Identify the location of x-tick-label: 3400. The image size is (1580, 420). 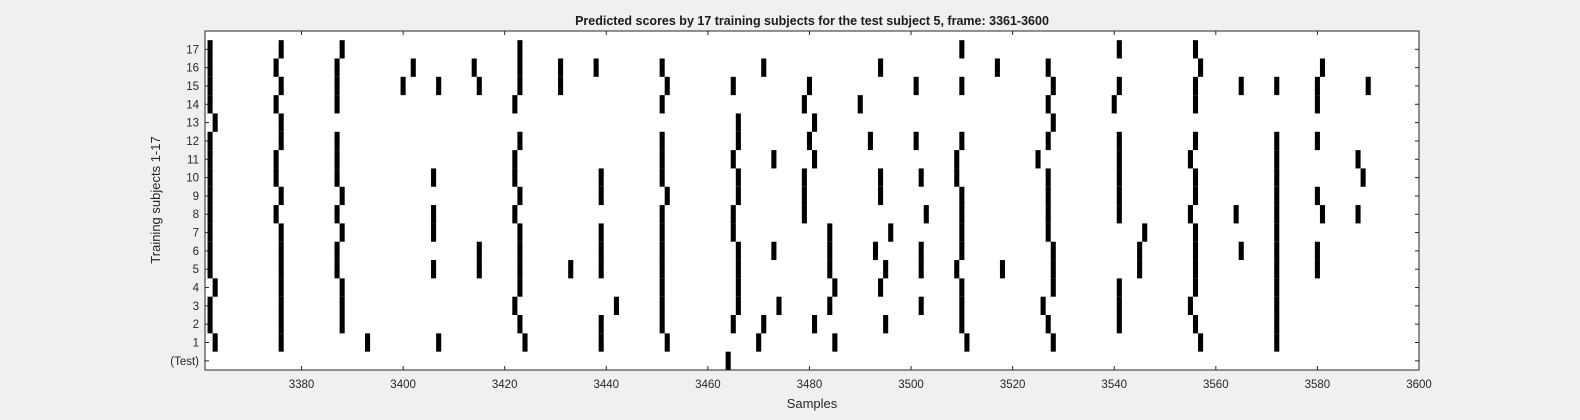
(403, 385).